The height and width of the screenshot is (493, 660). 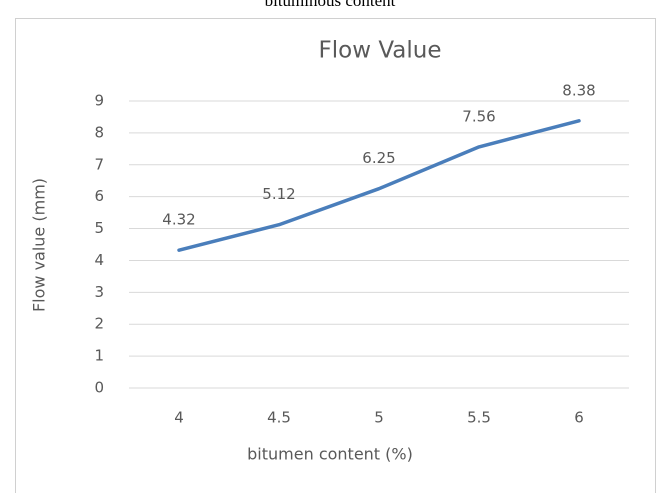 What do you see at coordinates (39, 245) in the screenshot?
I see `y-axis-label: Flow value (mm)` at bounding box center [39, 245].